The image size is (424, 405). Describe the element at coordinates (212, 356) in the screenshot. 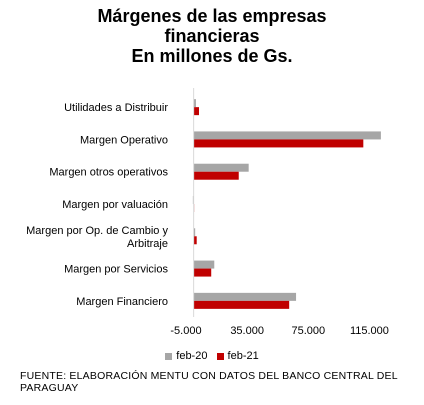

I see `legend: feb-20 feb-21` at that location.